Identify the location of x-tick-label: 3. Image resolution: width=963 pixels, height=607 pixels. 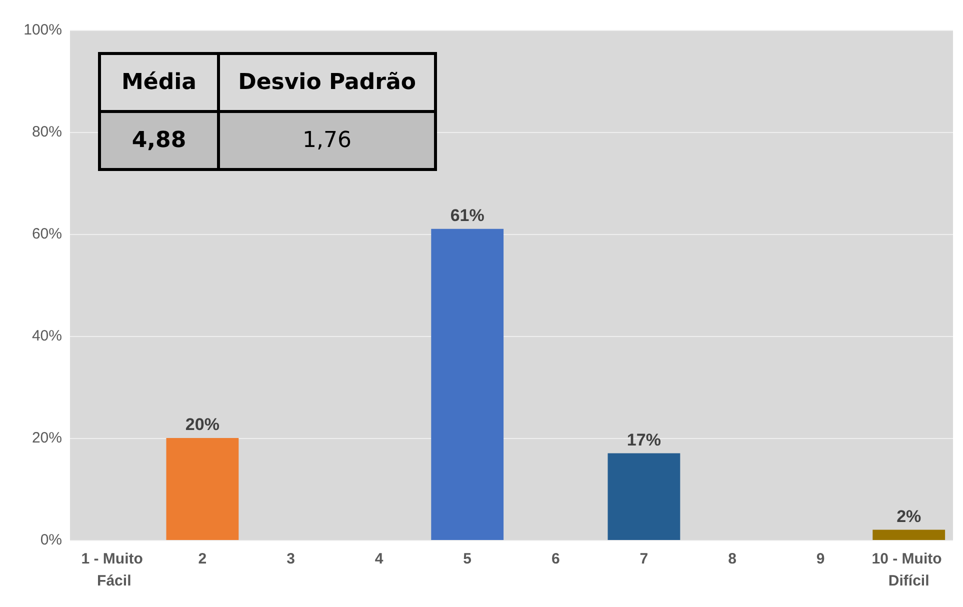
(290, 559).